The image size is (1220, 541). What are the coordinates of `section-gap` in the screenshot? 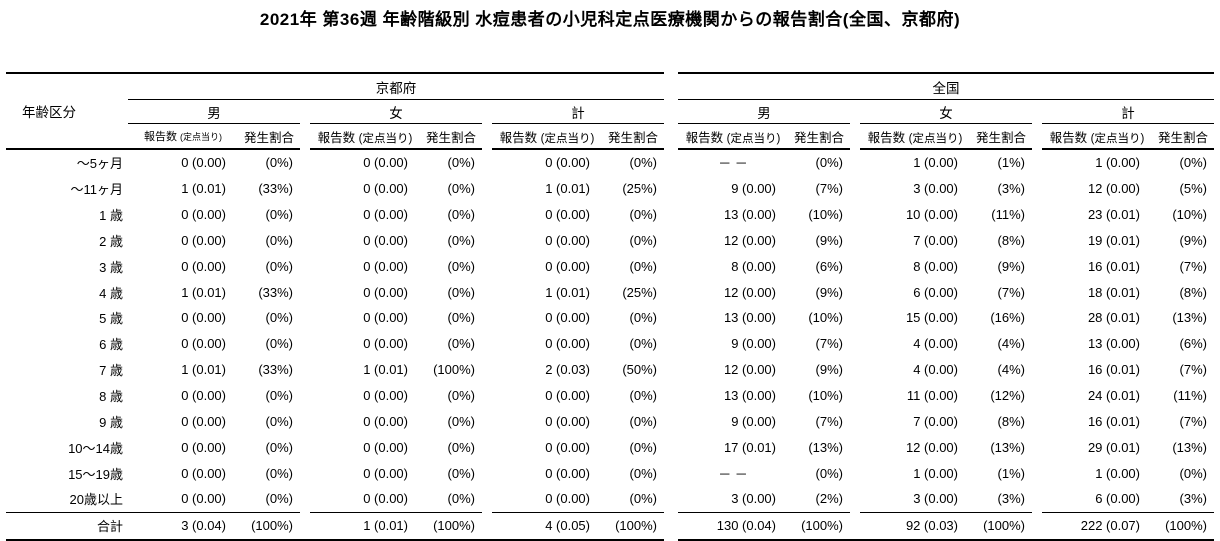 It's located at (671, 111).